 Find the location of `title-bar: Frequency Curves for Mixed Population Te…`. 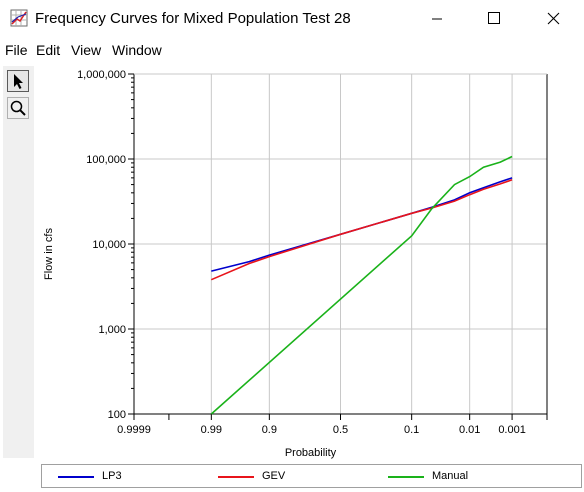

title-bar: Frequency Curves for Mixed Population Te… is located at coordinates (292, 19).